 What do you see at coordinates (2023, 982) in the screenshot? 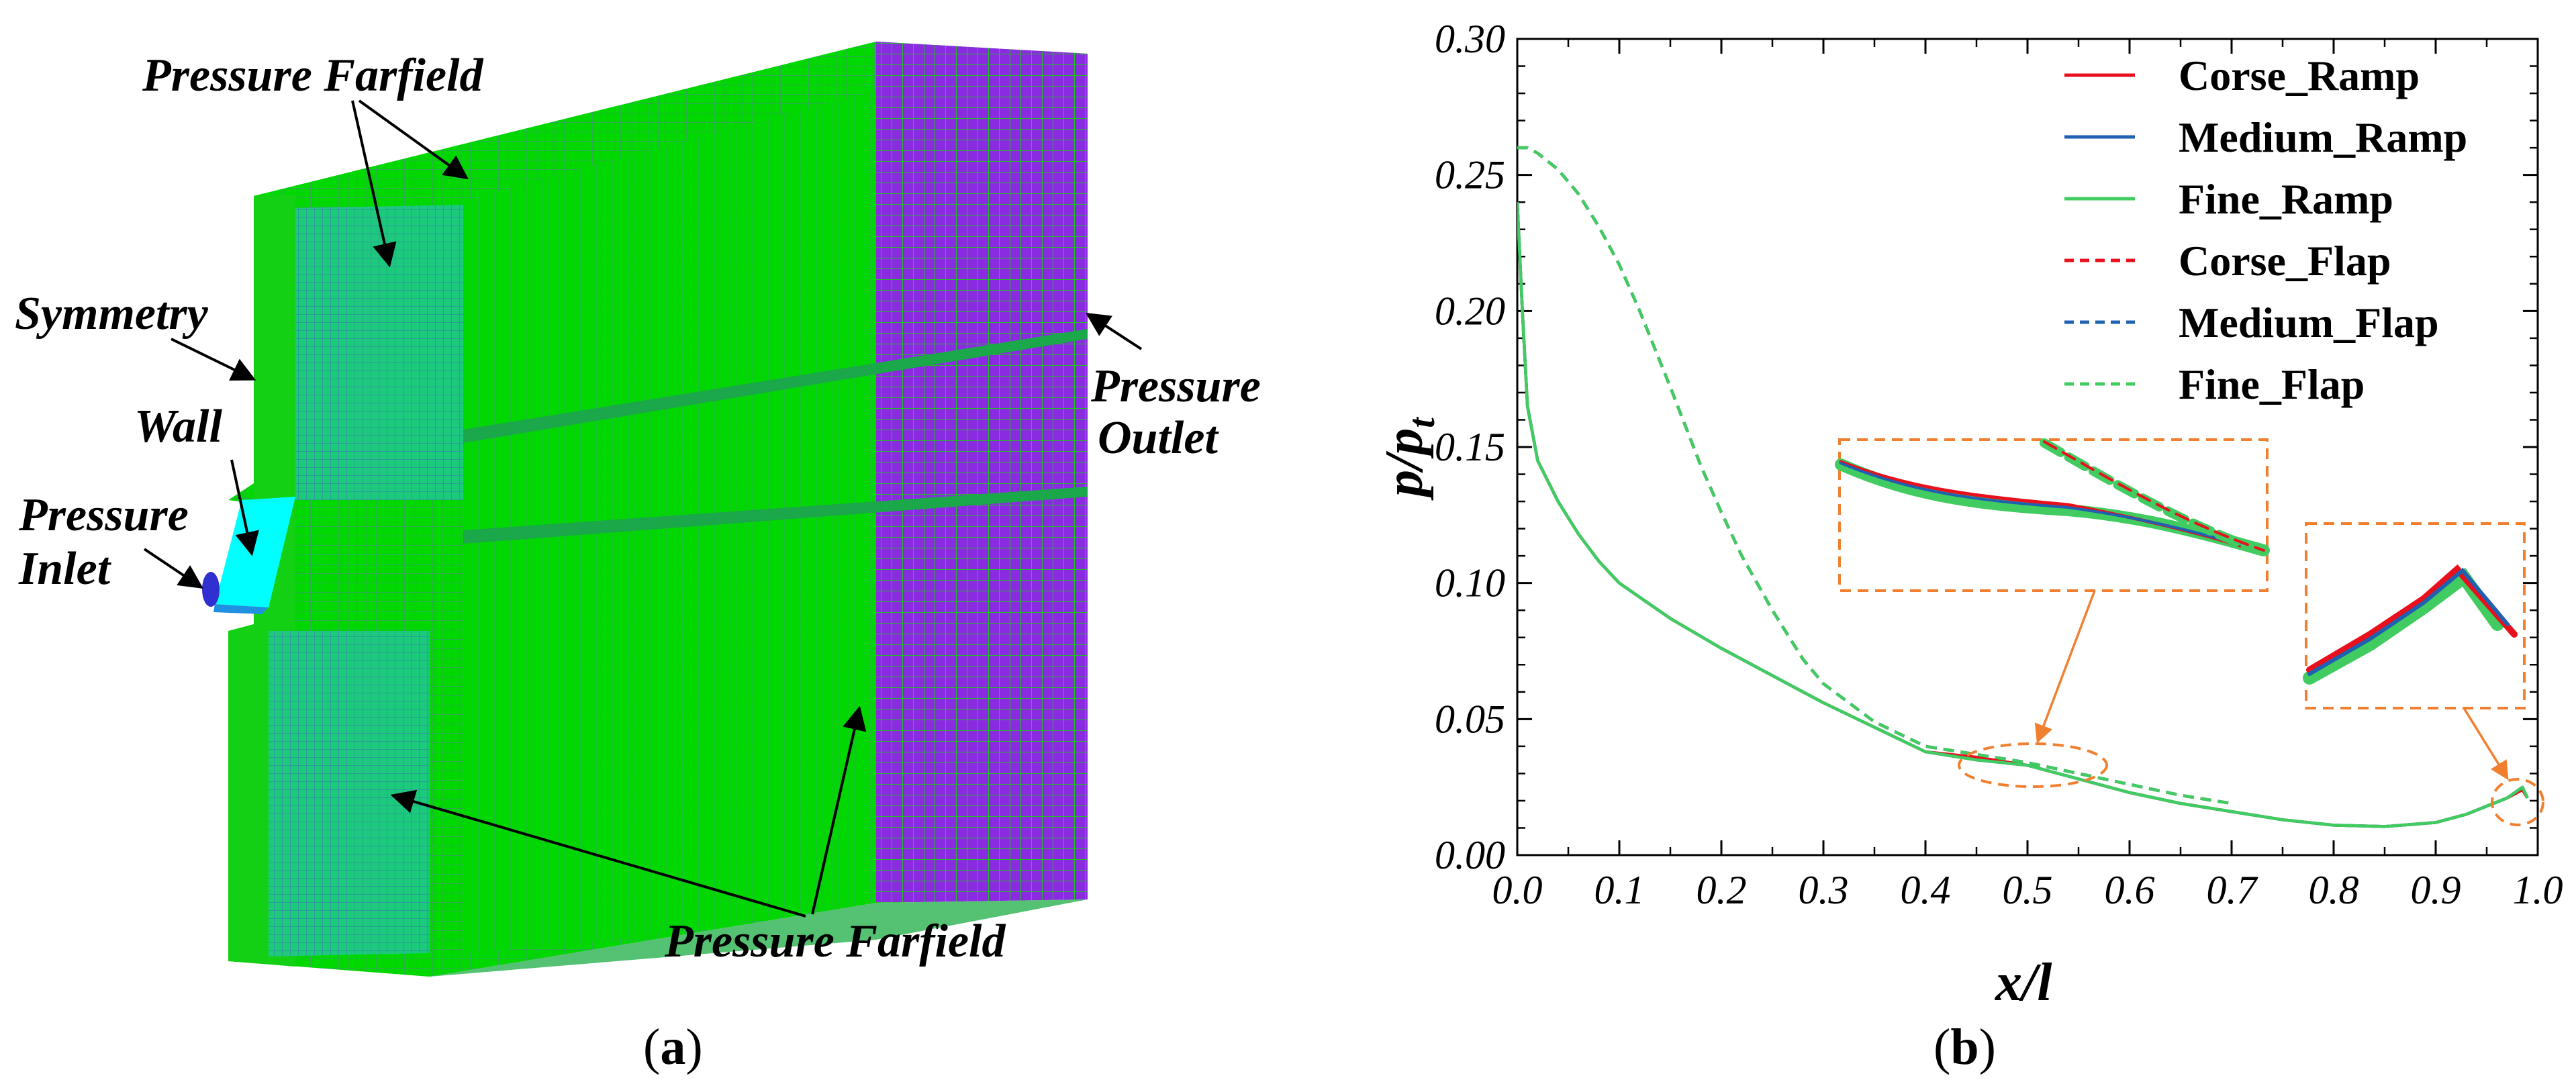
I see `x-axis-label: x/l` at bounding box center [2023, 982].